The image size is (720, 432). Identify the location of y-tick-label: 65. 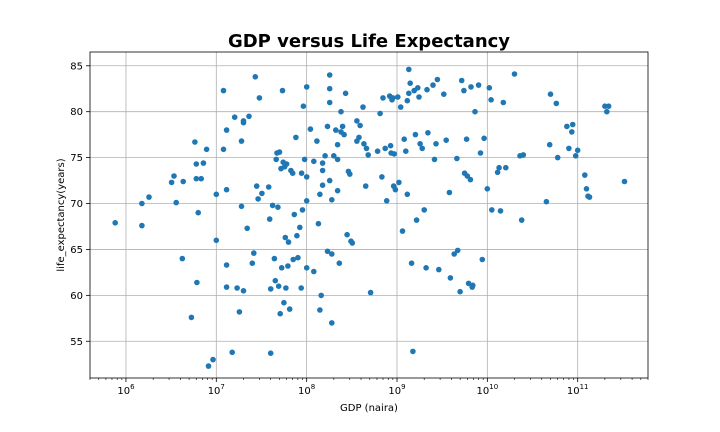
(76, 250).